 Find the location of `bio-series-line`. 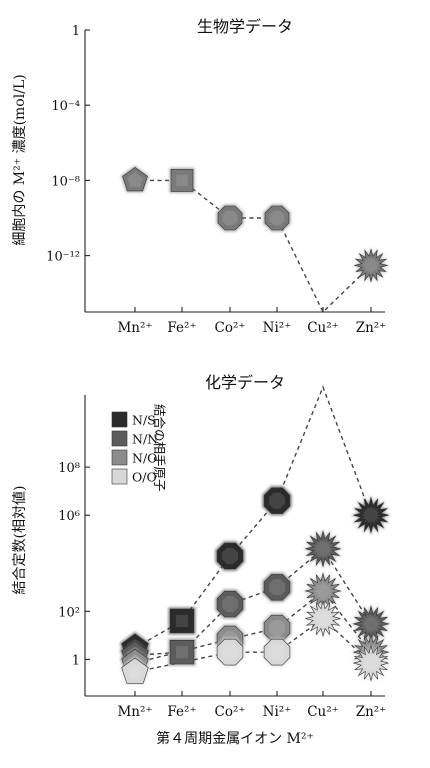

bio-series-line is located at coordinates (253, 246).